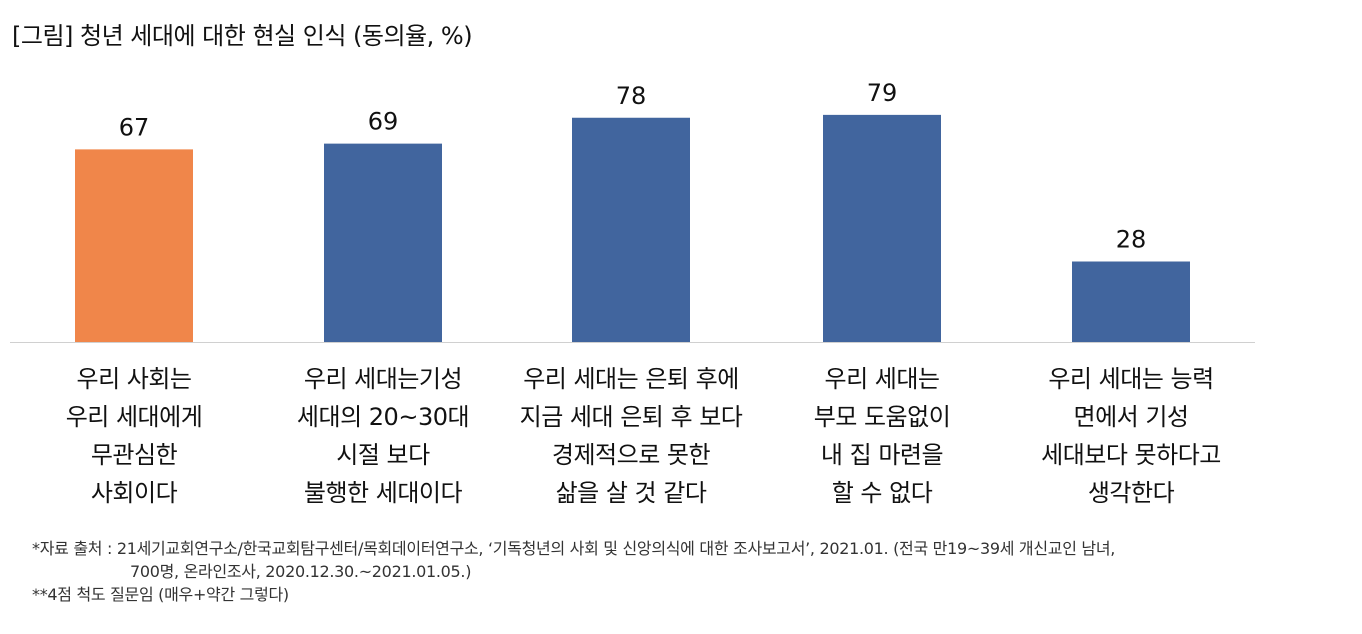 The height and width of the screenshot is (634, 1362). What do you see at coordinates (134, 493) in the screenshot?
I see `category-label-line: 사회이다` at bounding box center [134, 493].